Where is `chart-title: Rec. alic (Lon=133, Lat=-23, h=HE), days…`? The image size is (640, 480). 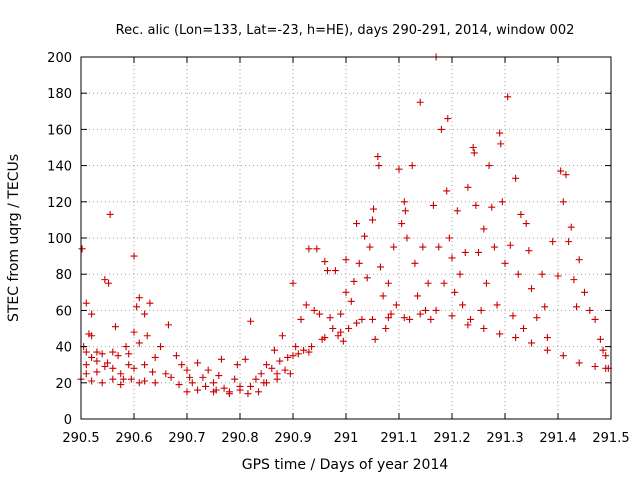 chart-title: Rec. alic (Lon=133, Lat=-23, h=HE), days… is located at coordinates (345, 30).